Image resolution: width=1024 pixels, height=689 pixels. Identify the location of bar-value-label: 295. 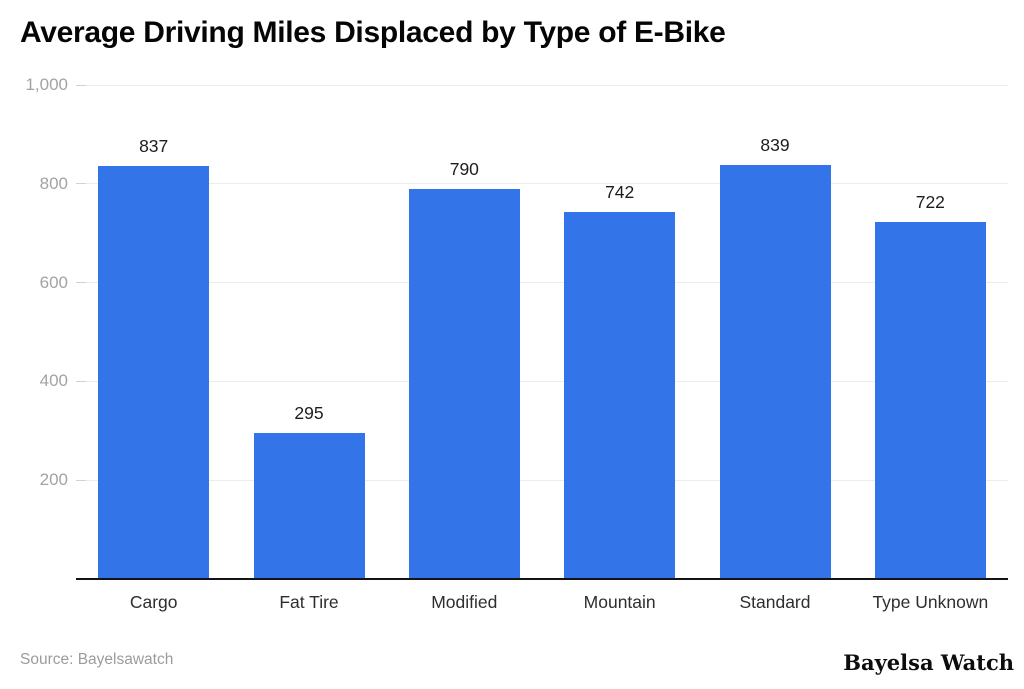
(309, 413).